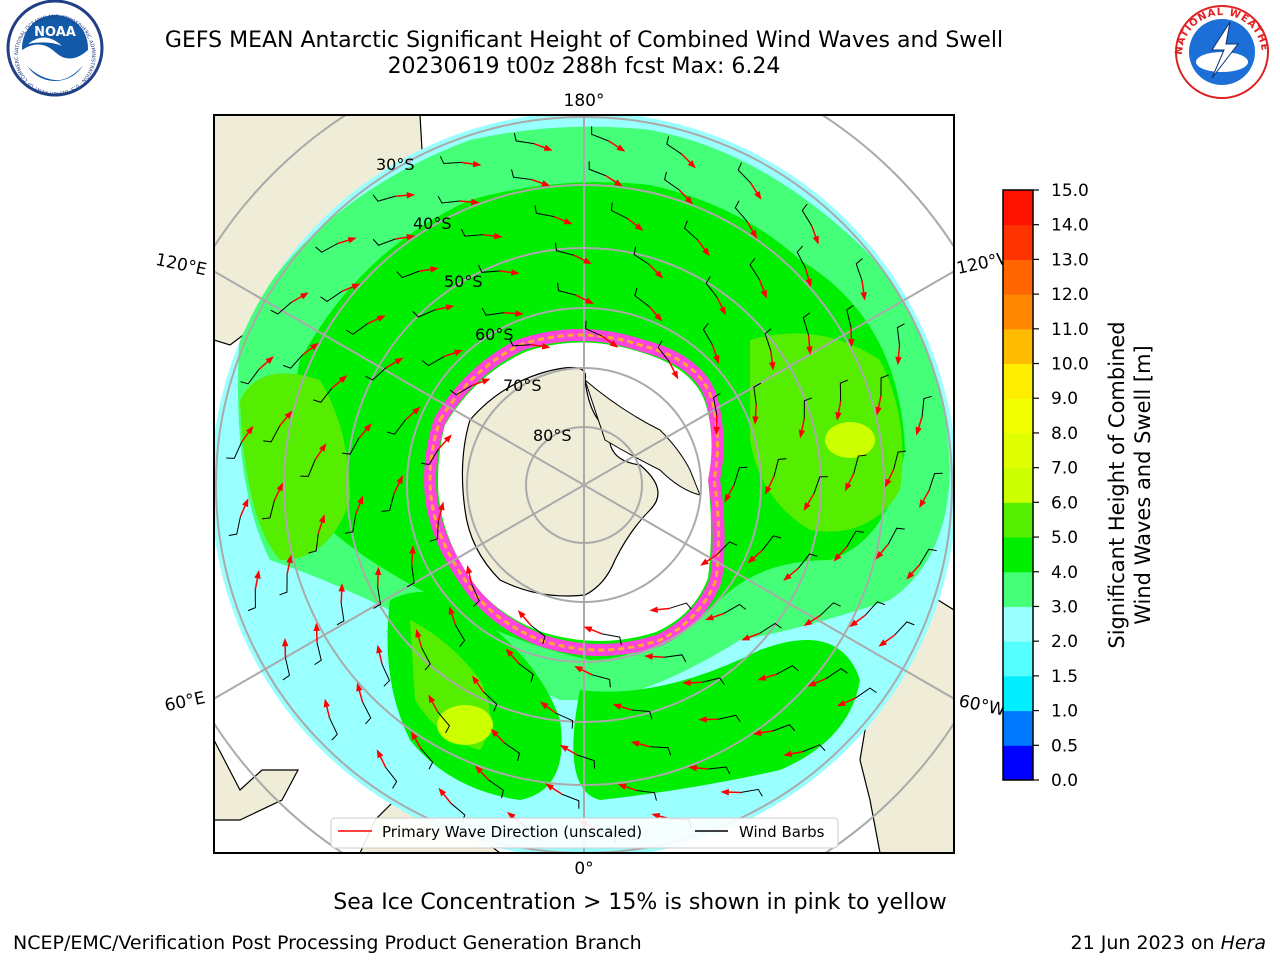  Describe the element at coordinates (1070, 191) in the screenshot. I see `colorbar-tick-label: 15.0` at that location.